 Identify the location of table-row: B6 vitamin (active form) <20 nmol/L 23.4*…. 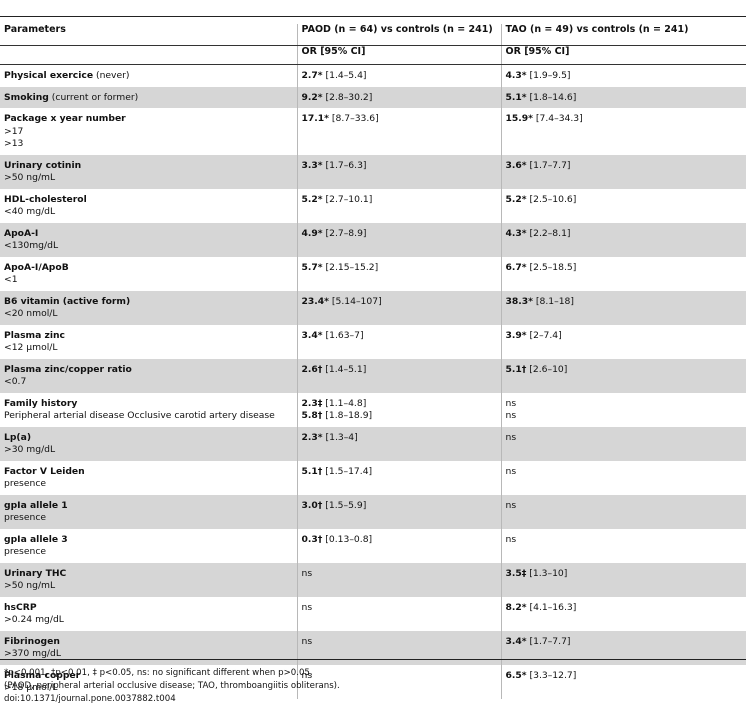
(373, 307).